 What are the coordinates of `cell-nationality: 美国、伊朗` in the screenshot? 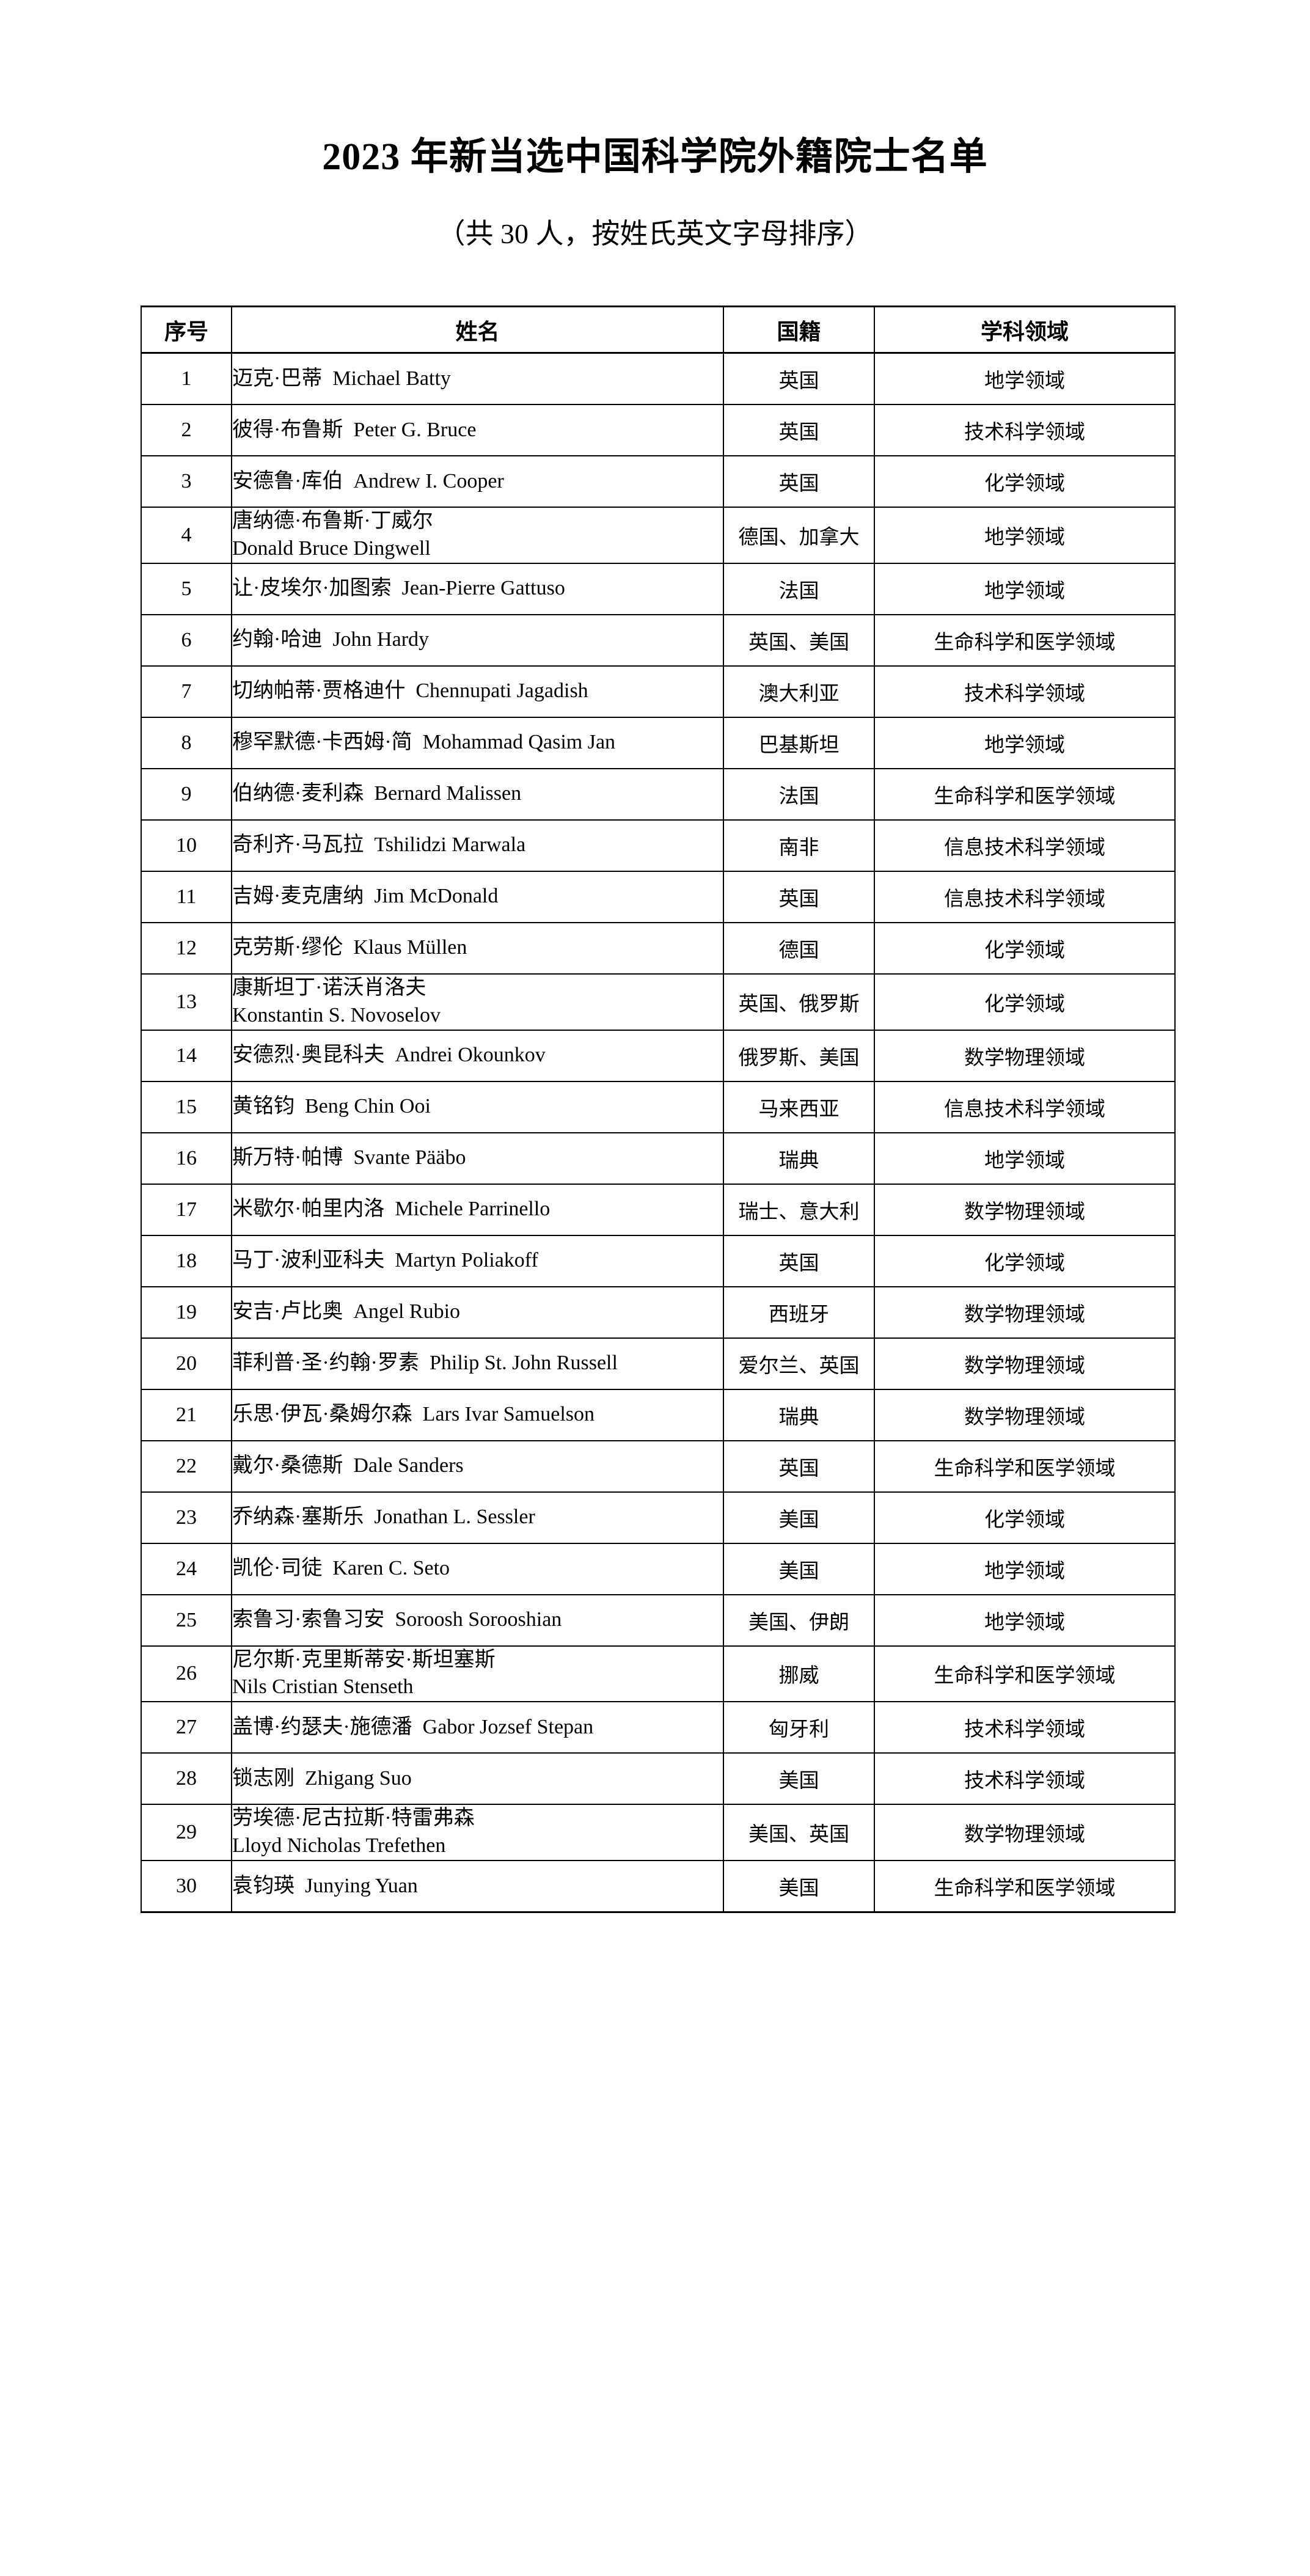 It's located at (799, 1620).